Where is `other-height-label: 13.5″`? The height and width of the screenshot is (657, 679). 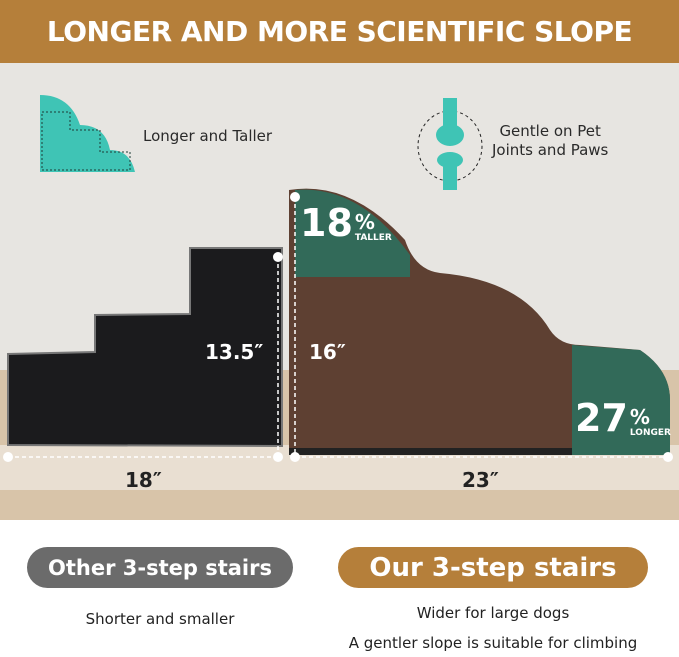
other-height-label: 13.5″ is located at coordinates (234, 352).